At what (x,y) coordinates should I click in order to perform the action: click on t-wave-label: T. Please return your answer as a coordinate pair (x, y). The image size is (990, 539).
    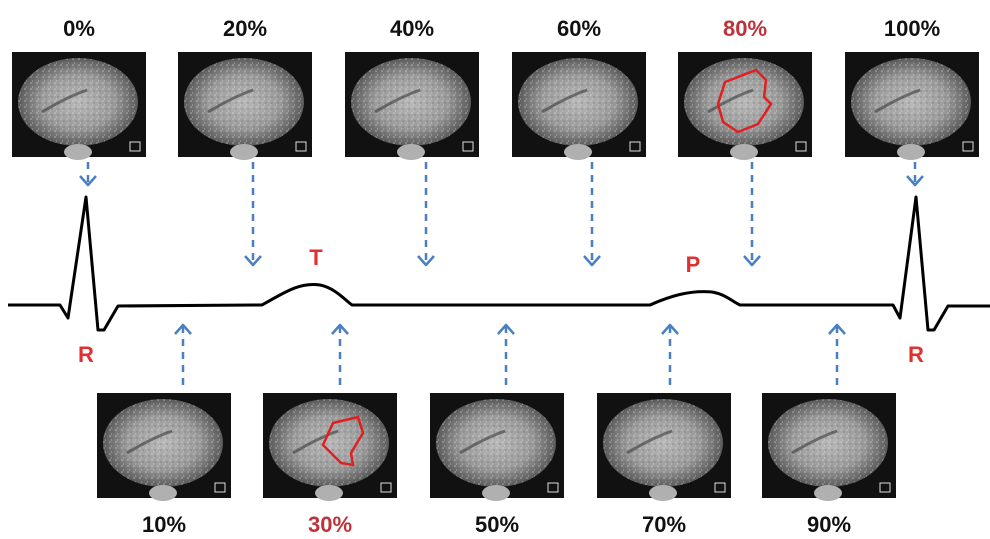
    Looking at the image, I should click on (316, 257).